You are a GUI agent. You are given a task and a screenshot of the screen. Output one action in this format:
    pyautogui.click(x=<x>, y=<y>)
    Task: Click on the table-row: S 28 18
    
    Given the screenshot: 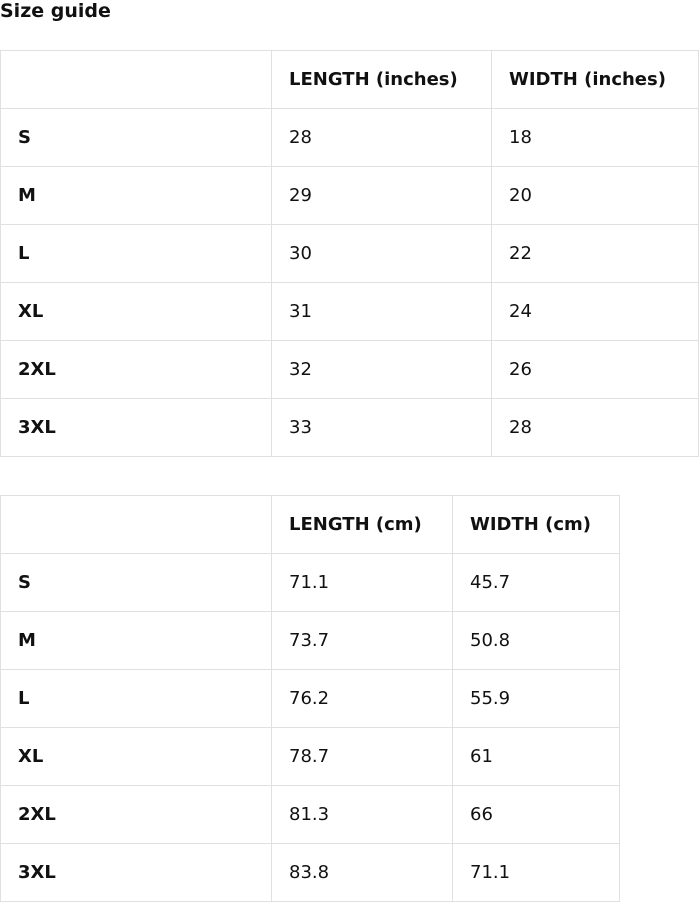 What is the action you would take?
    pyautogui.click(x=349, y=137)
    